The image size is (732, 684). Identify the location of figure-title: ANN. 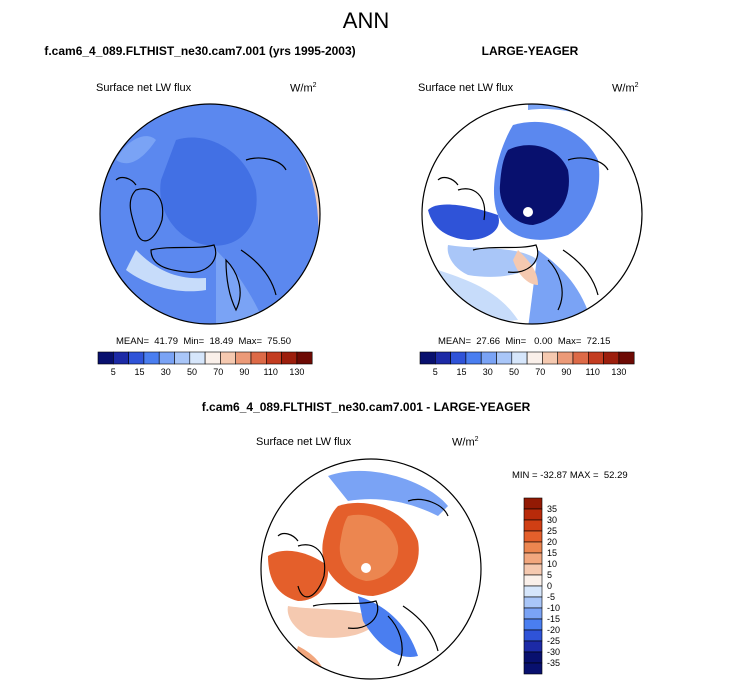
(366, 20).